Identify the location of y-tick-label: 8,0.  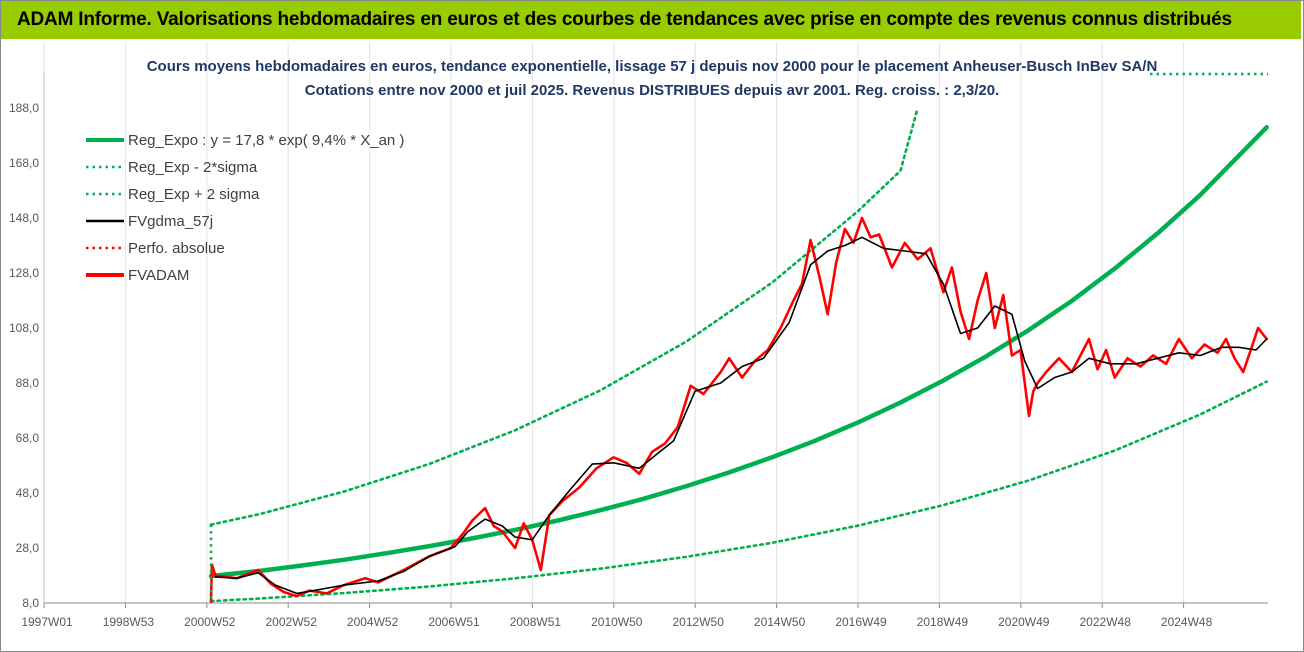
(30, 603).